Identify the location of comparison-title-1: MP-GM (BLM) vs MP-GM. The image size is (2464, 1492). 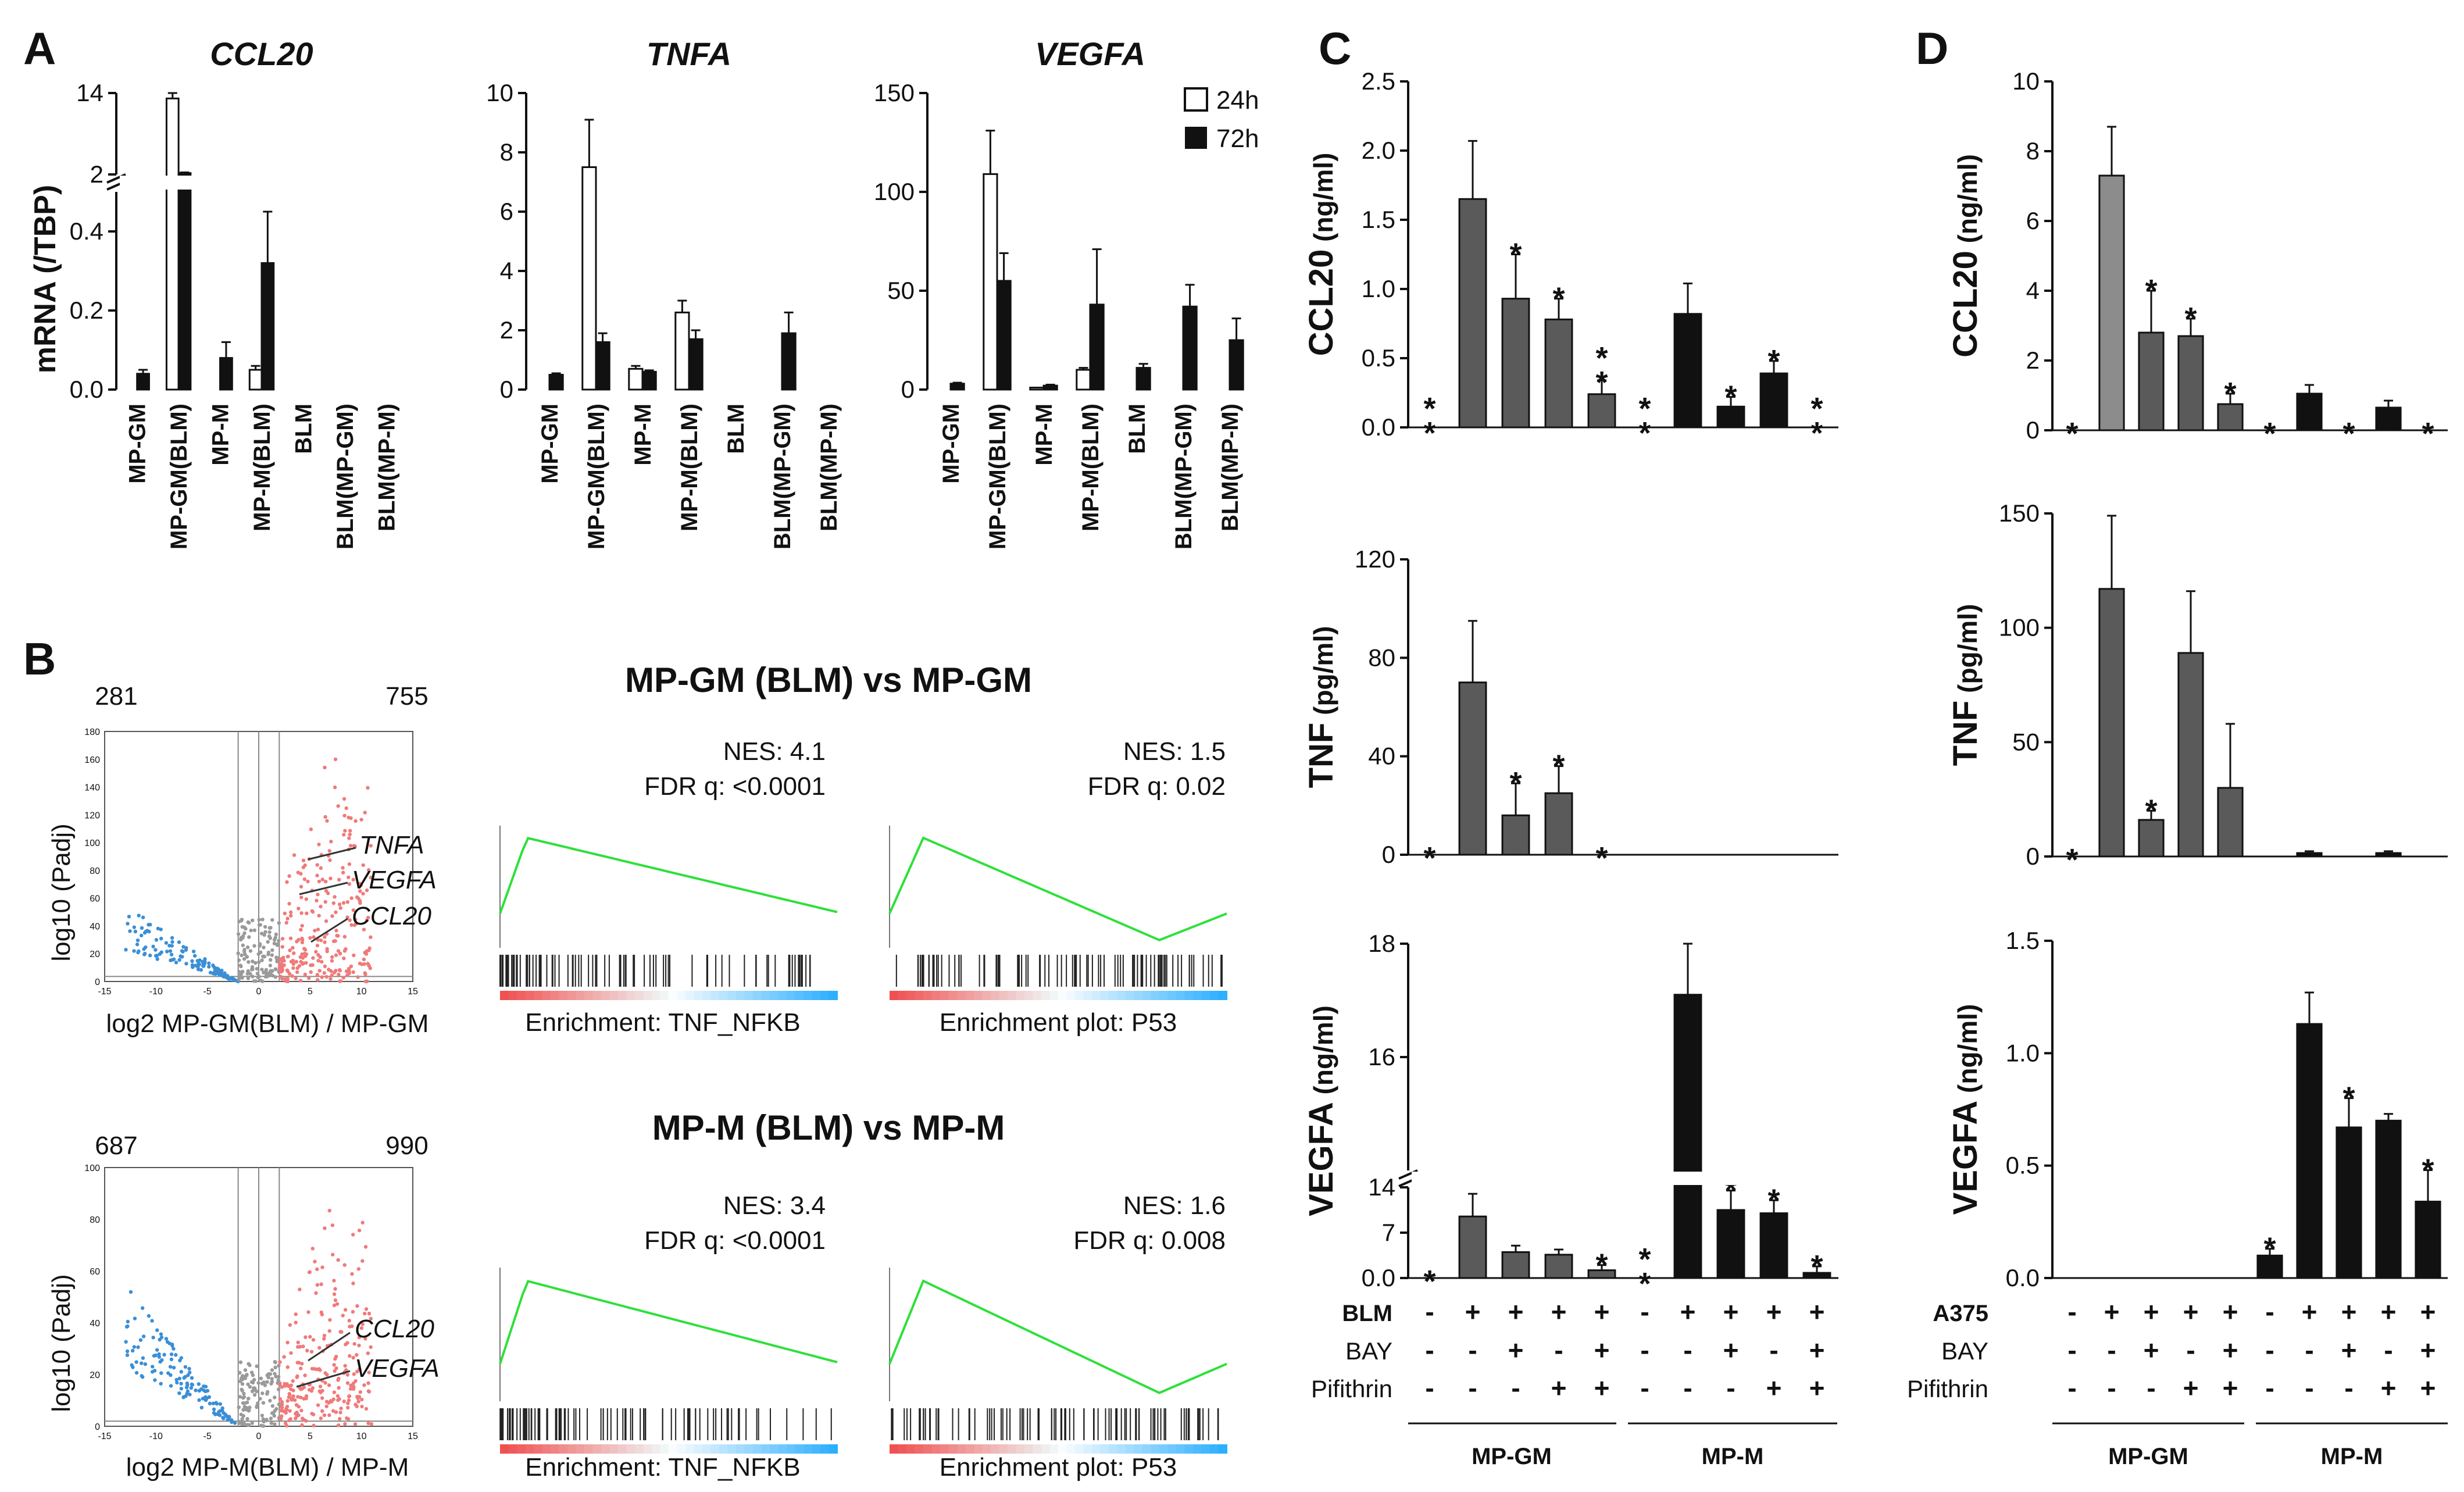
(828, 680).